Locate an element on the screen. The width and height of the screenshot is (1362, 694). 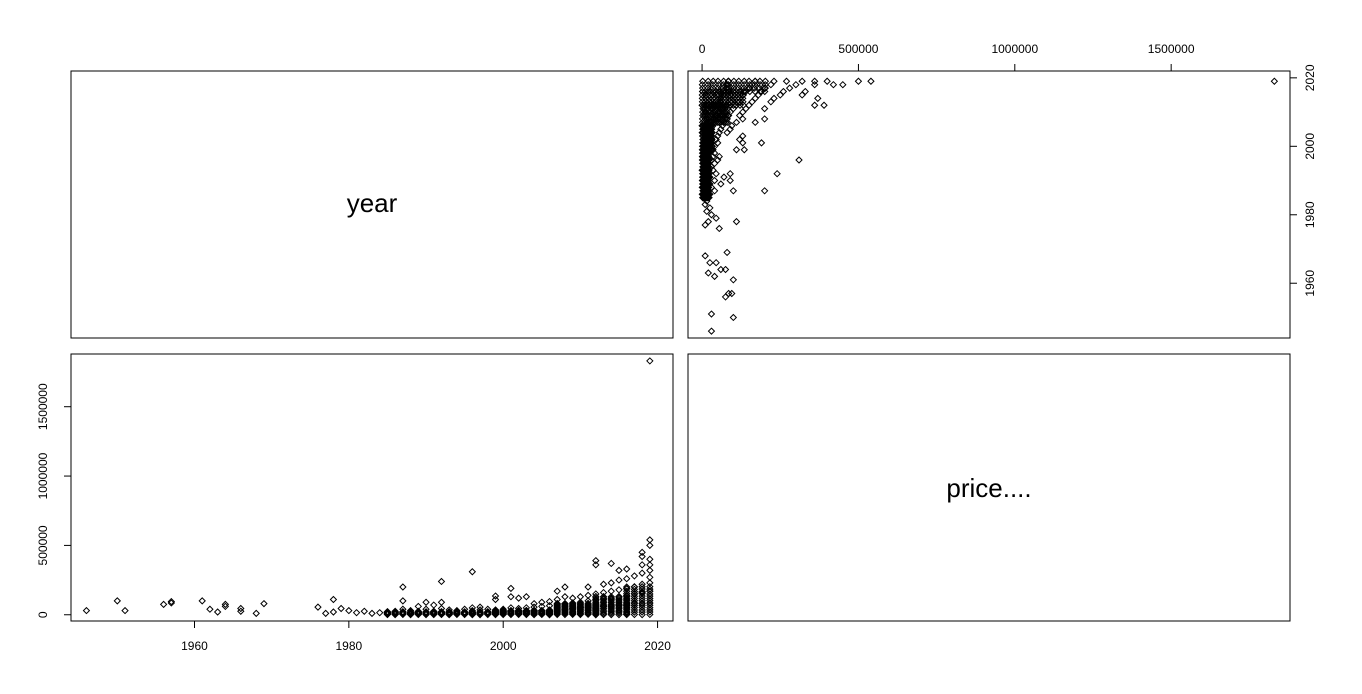
right-axis-tick-label: 1960 is located at coordinates (1310, 283).